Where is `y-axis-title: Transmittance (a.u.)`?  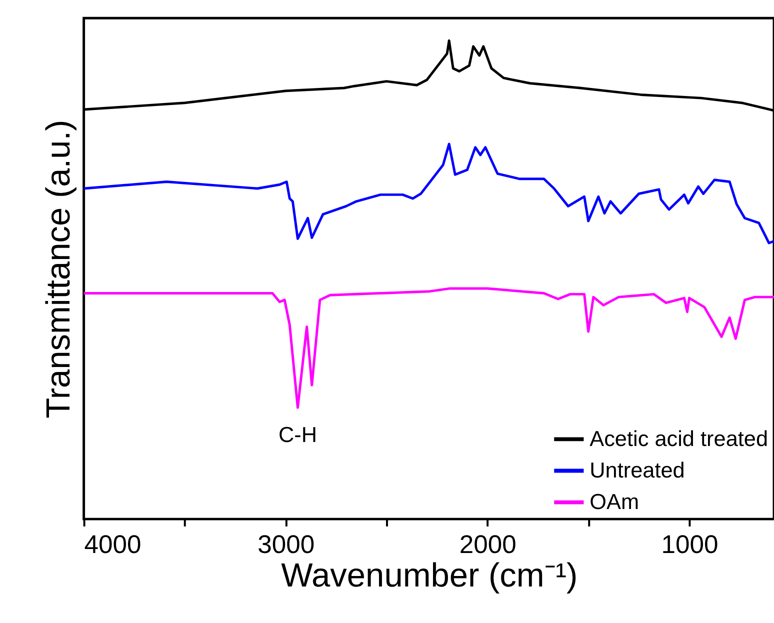
y-axis-title: Transmittance (a.u.) is located at coordinates (59, 269).